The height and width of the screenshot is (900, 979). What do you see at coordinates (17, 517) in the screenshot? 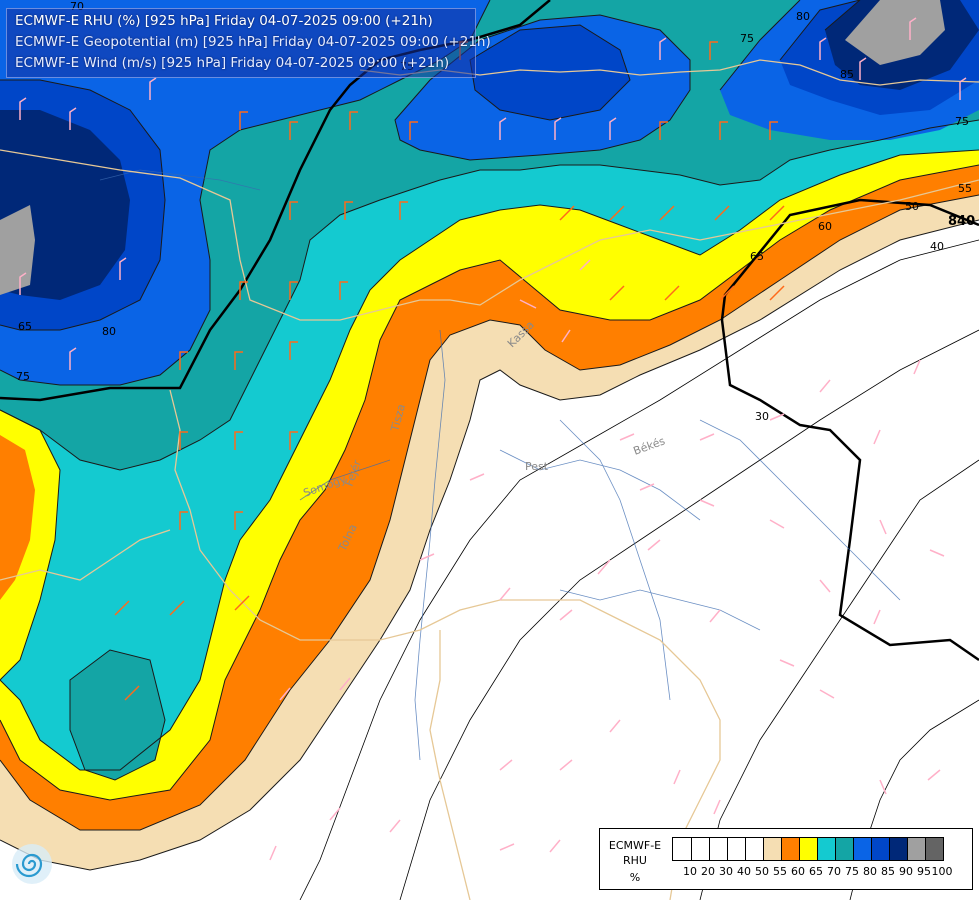
I see `band-left-orange` at bounding box center [17, 517].